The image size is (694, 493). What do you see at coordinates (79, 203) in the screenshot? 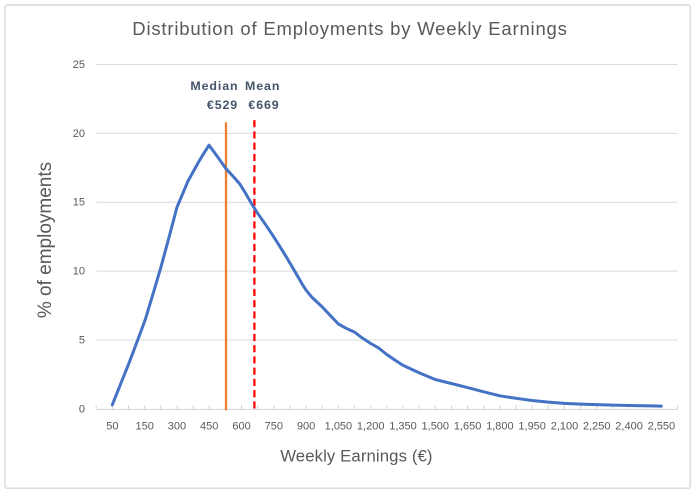
I see `svg-text: 15` at bounding box center [79, 203].